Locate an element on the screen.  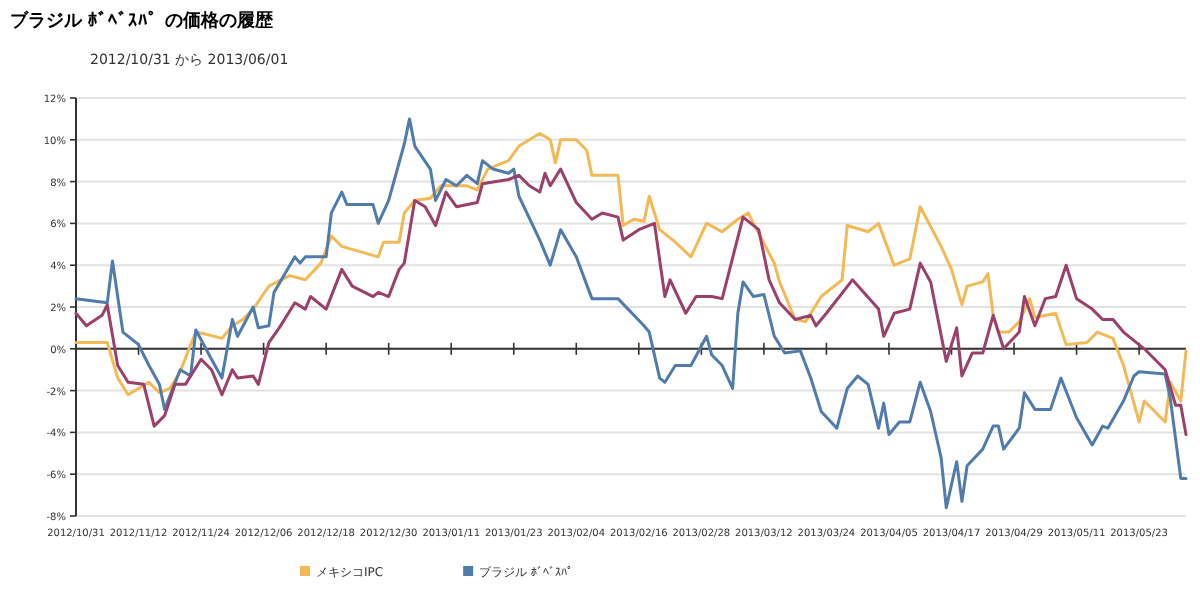
title: ブラジル ﾎﾞﾍﾞｽﾊﾟ の価格の履歴 is located at coordinates (141, 22).